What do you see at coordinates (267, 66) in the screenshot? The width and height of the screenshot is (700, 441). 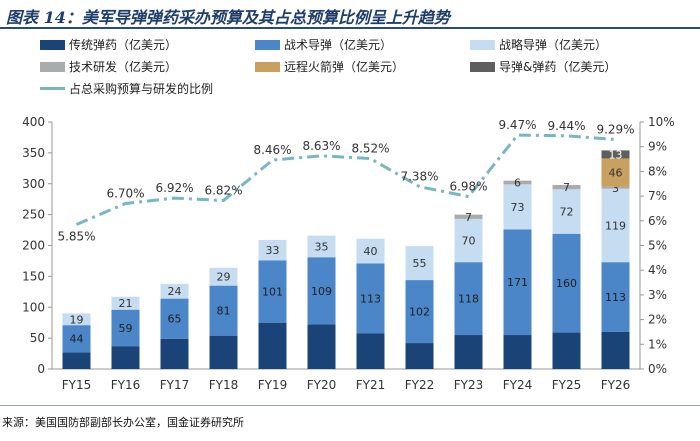 I see `legend-swatch-hypersonic` at bounding box center [267, 66].